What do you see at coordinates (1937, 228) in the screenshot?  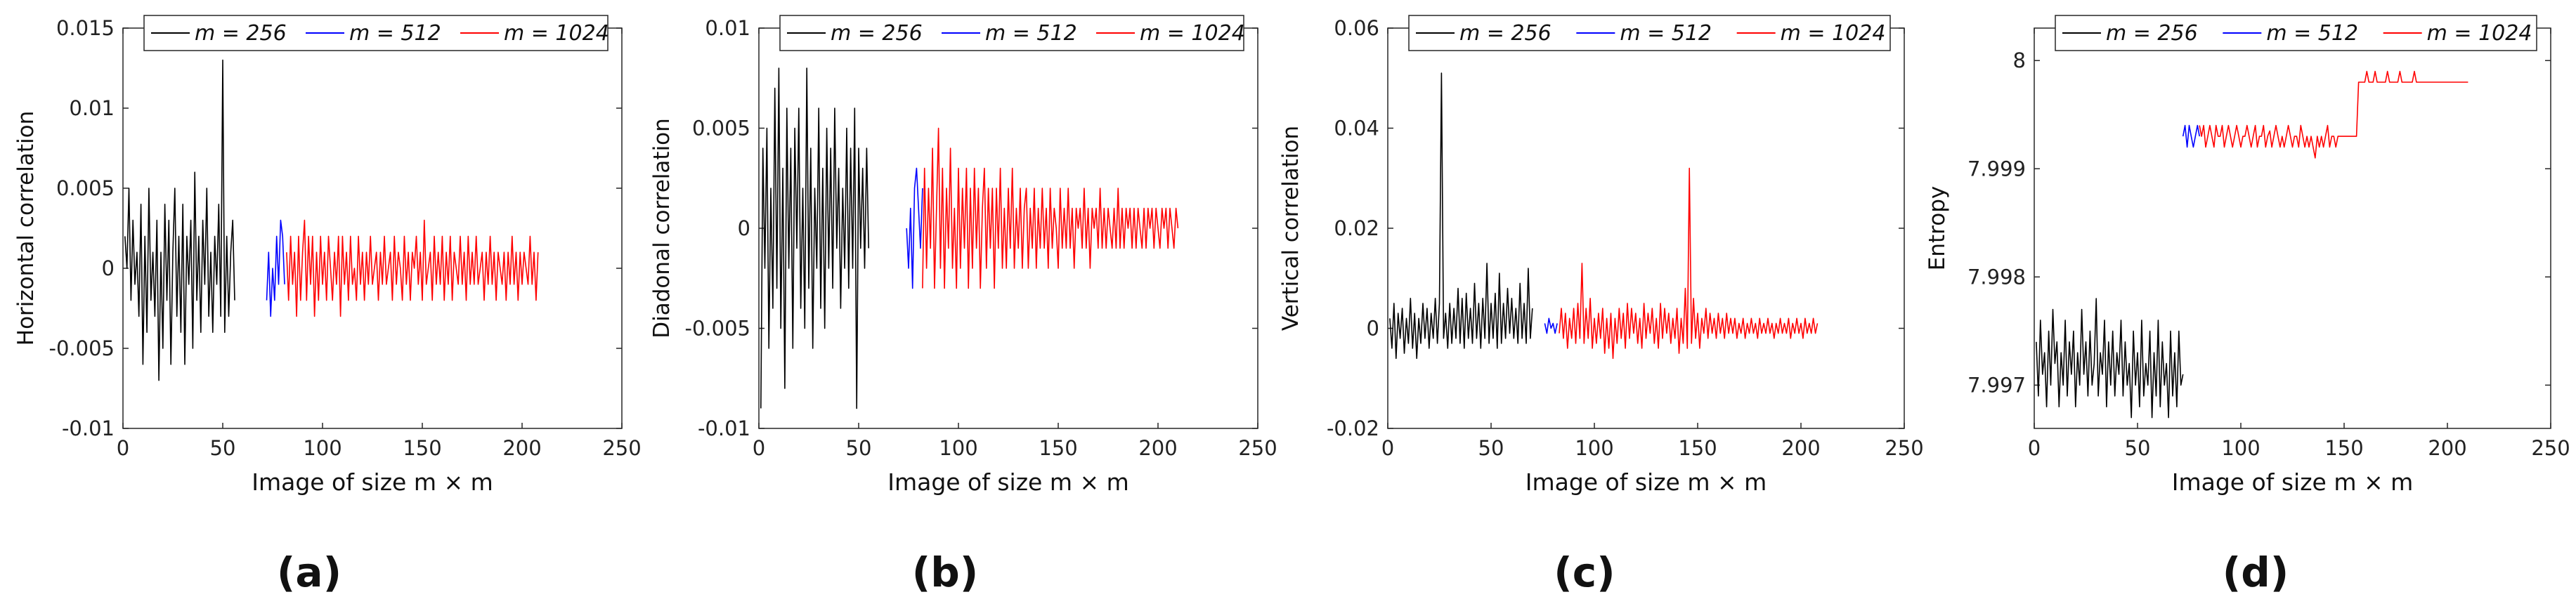 I see `y-axis-label: Entropy` at bounding box center [1937, 228].